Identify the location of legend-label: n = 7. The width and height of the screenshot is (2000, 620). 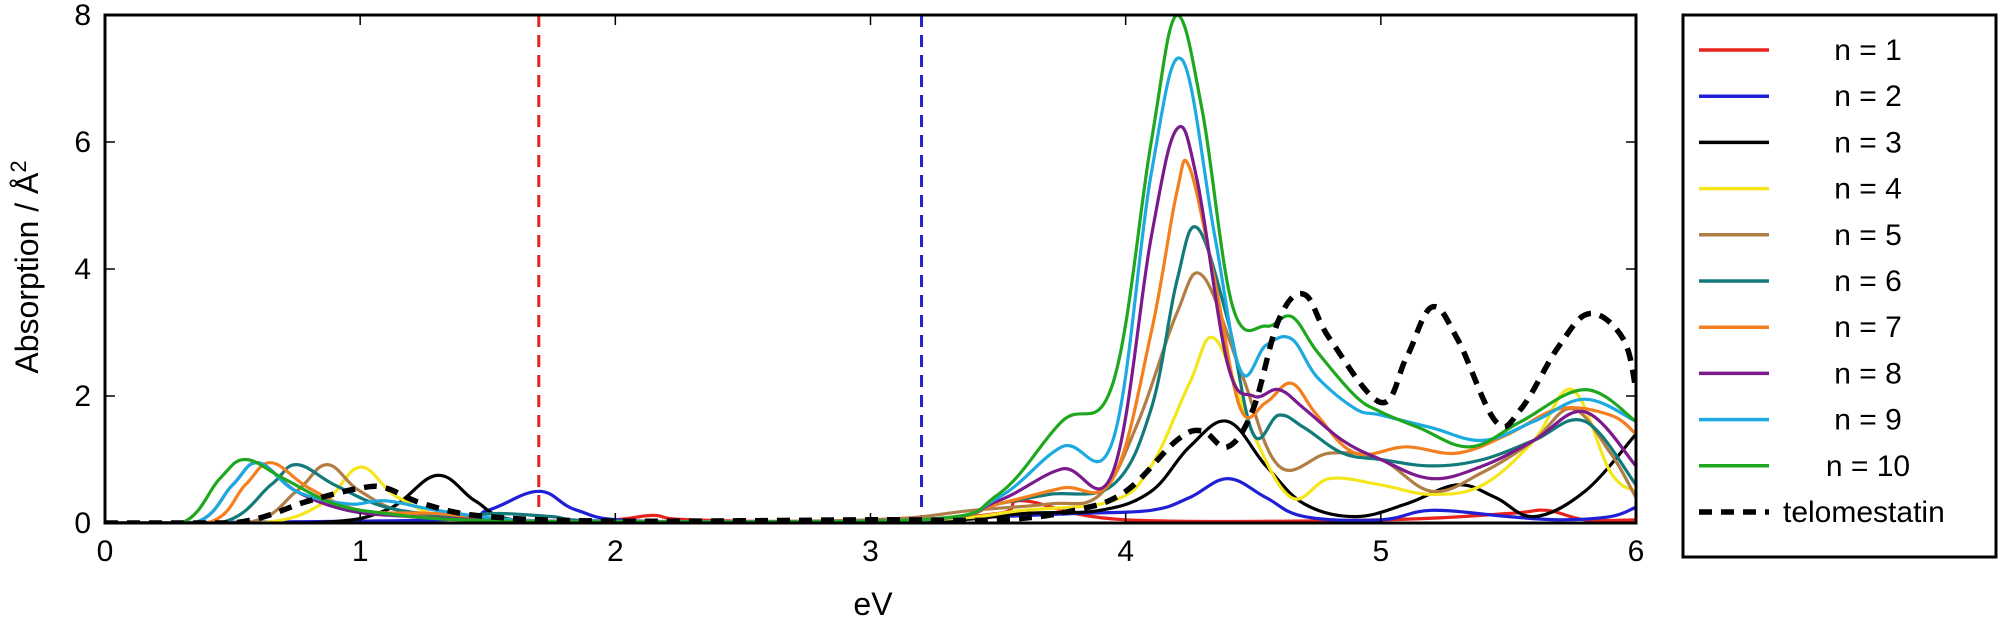
(1868, 327).